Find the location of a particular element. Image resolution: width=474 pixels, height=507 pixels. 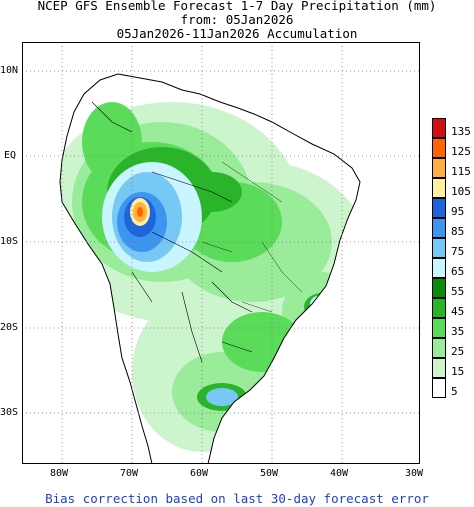

colorbar-level-label: 45 is located at coordinates (458, 311).